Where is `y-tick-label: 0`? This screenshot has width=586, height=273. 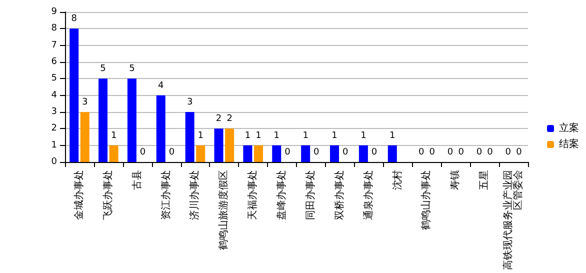 y-tick-label: 0 is located at coordinates (54, 162).